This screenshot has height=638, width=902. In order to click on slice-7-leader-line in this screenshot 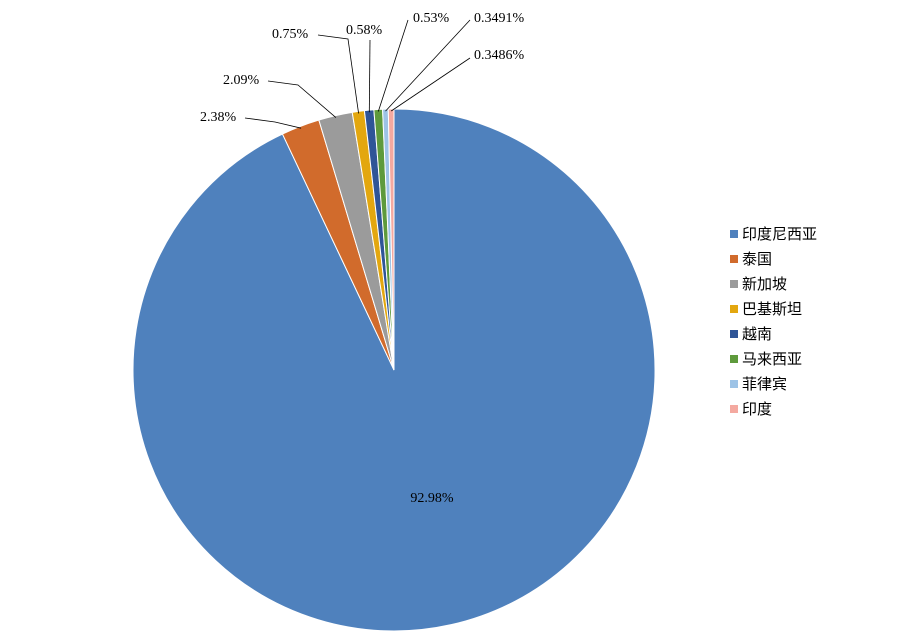, I will do `click(428, 65)`.